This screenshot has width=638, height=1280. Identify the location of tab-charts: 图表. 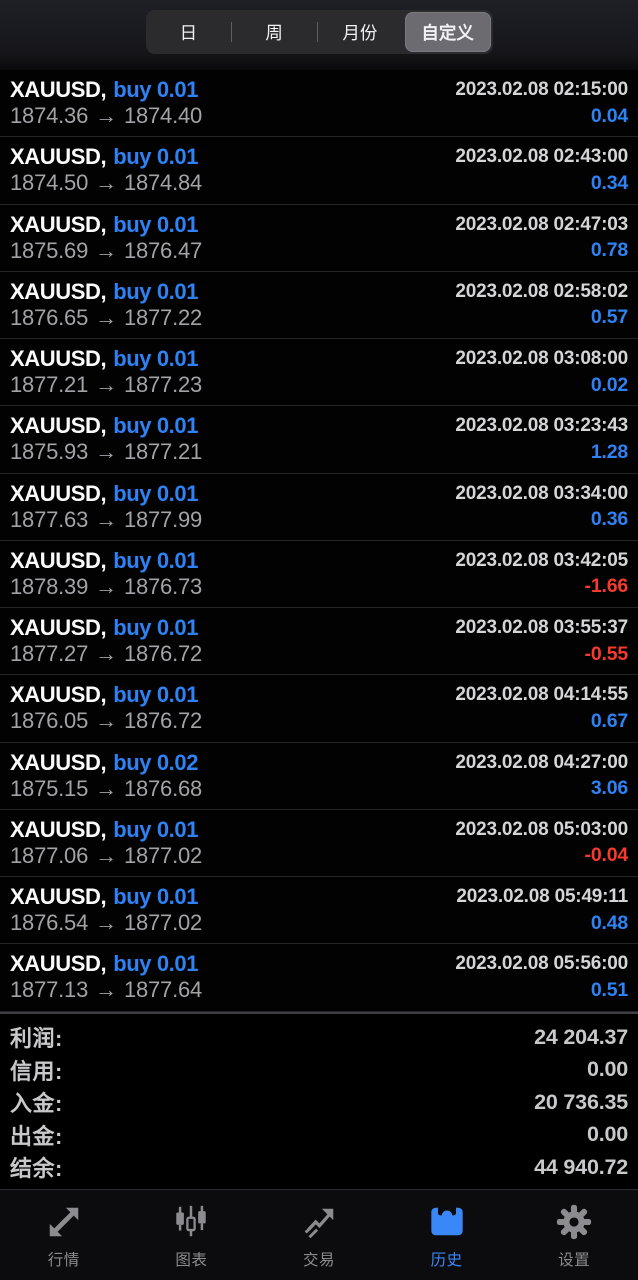
(192, 1235).